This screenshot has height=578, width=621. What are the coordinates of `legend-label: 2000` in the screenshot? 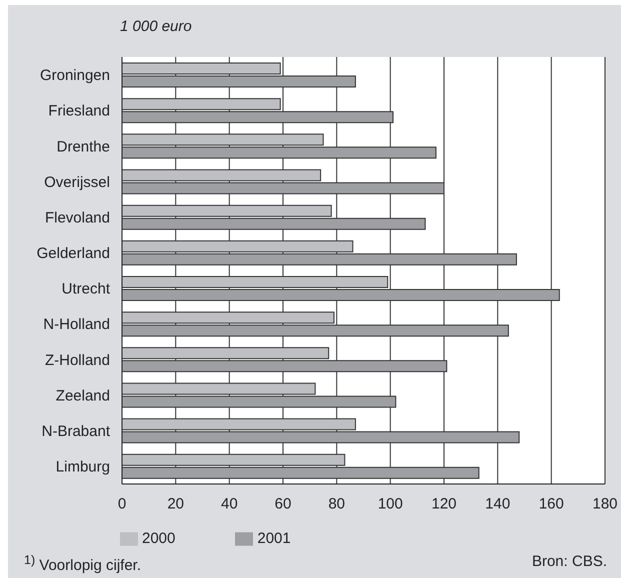 It's located at (159, 538).